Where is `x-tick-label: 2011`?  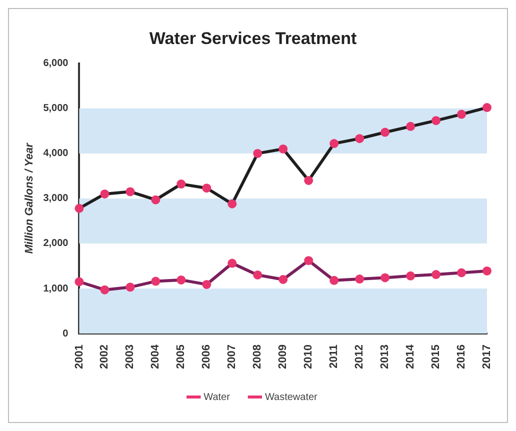 x-tick-label: 2011 is located at coordinates (334, 356).